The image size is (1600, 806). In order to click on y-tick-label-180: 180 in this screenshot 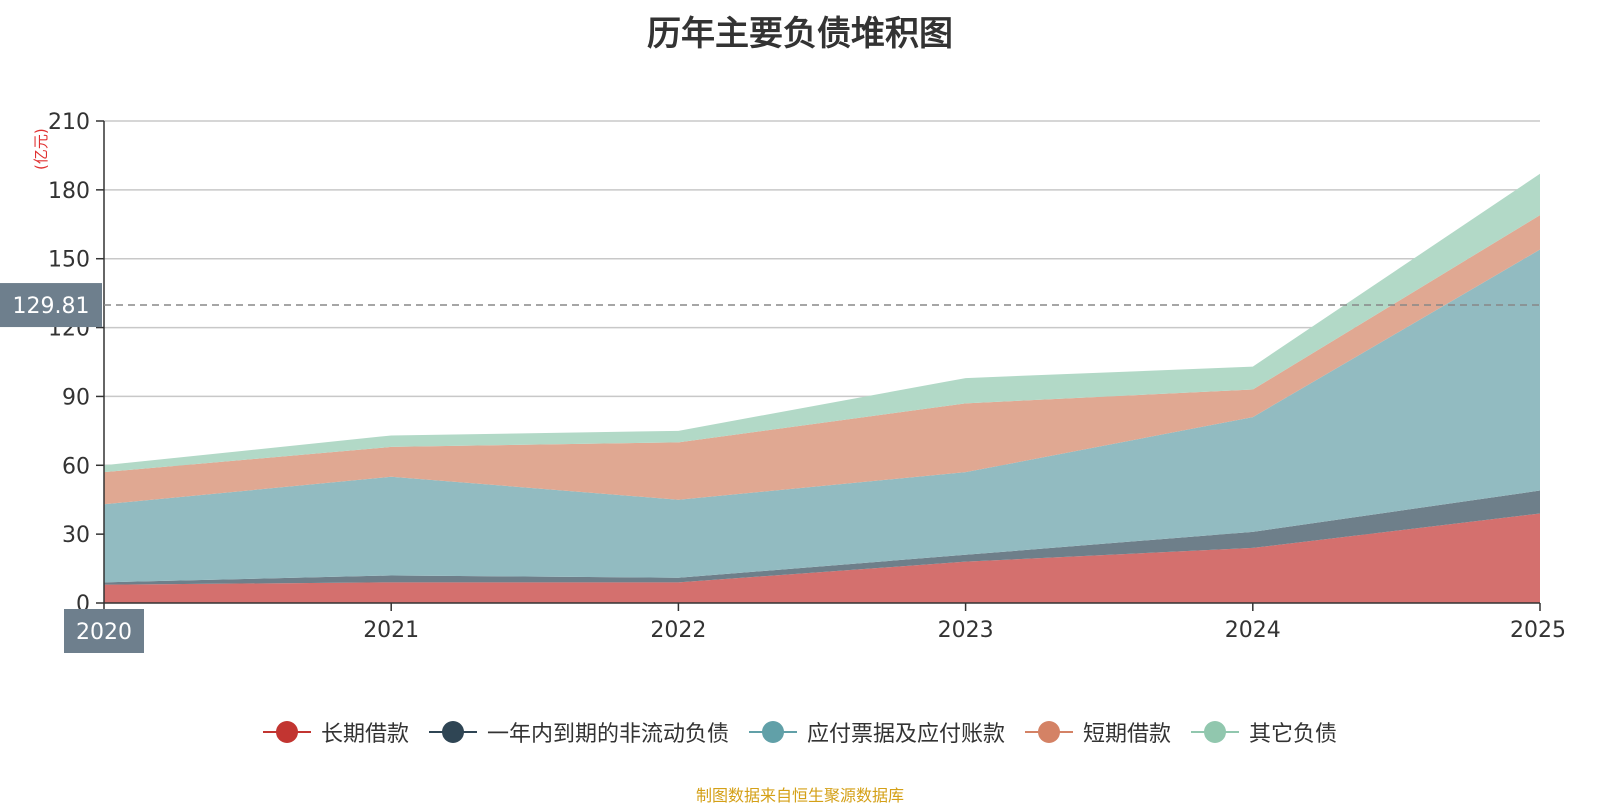, I will do `click(69, 191)`.